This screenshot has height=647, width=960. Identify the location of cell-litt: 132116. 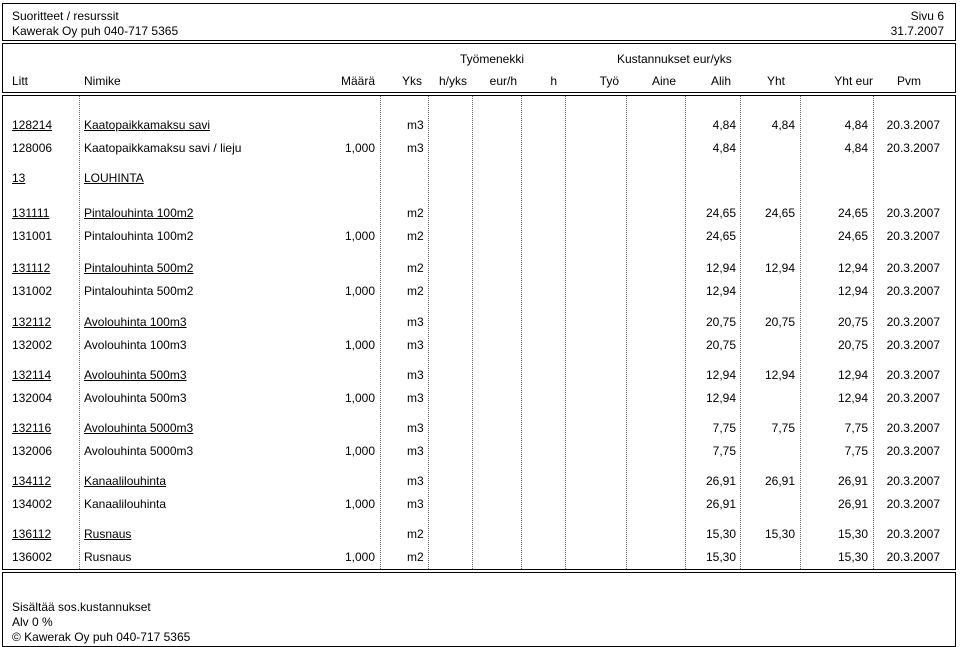
(32, 428).